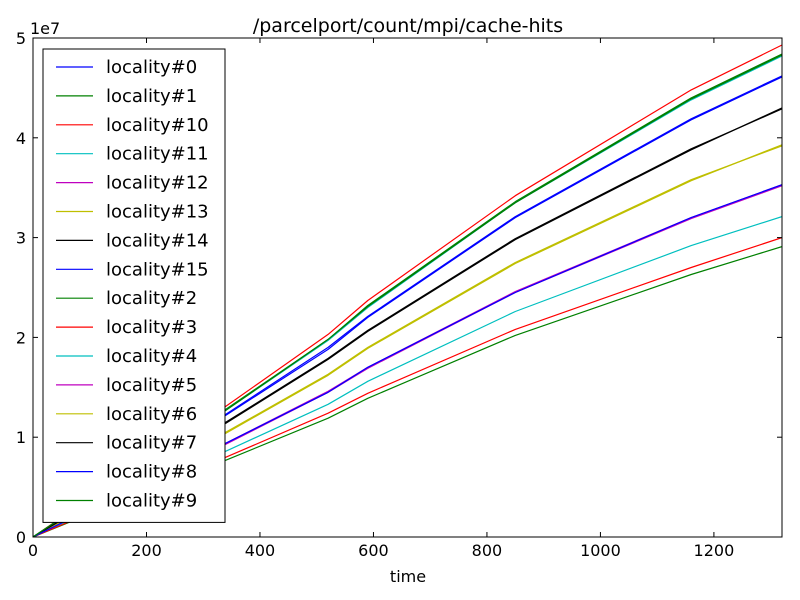  I want to click on x-tick-label: 600, so click(373, 550).